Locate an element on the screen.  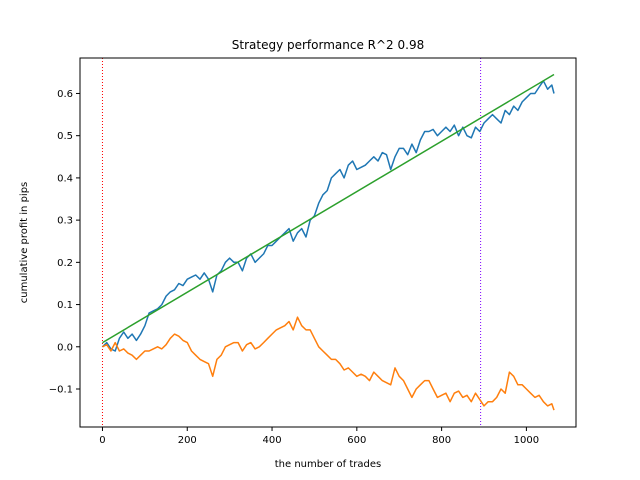
x-tick-label: 400 is located at coordinates (271, 440).